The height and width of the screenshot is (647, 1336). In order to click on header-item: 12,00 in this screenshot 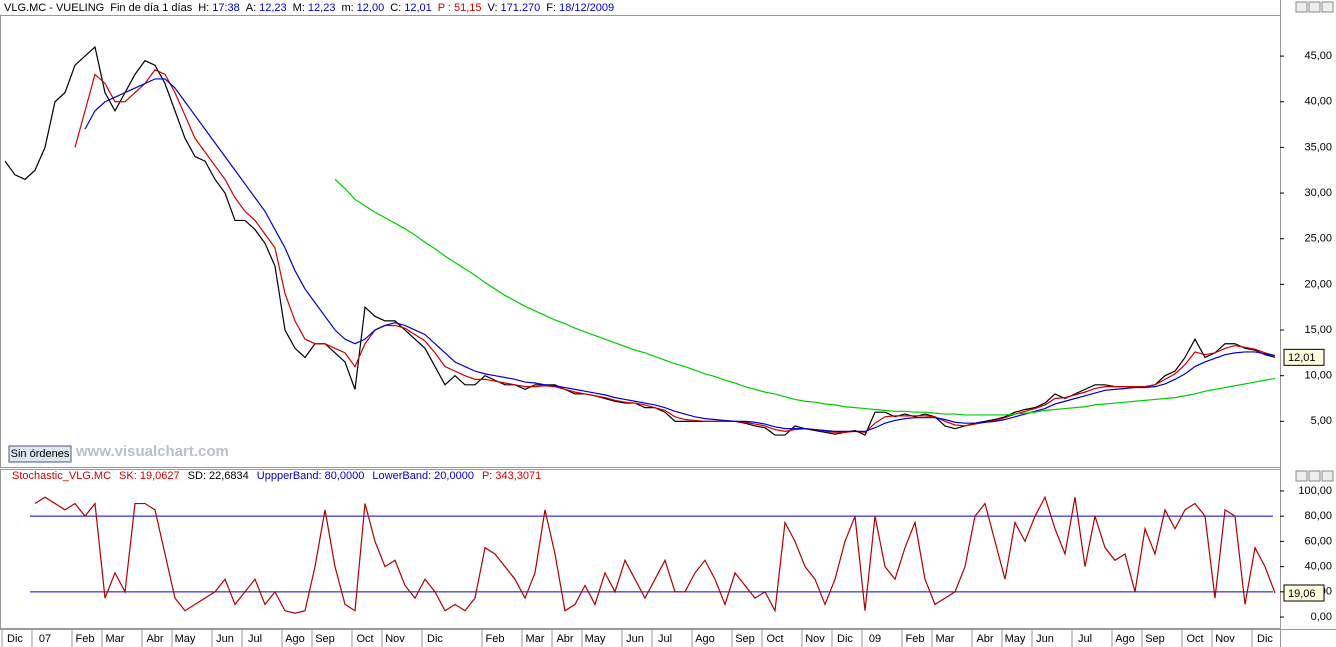, I will do `click(371, 8)`.